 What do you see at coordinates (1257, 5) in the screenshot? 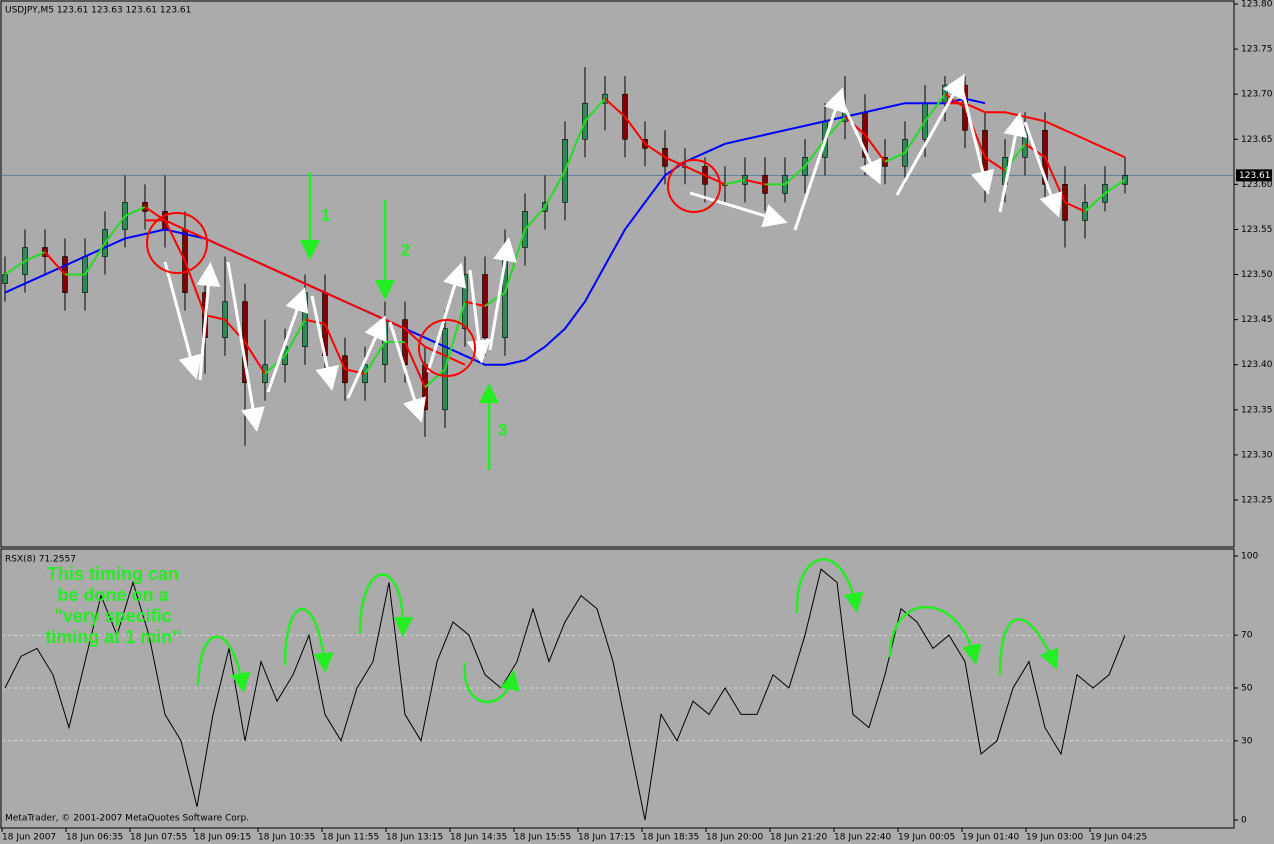
I see `y-tick-label: 123.80` at bounding box center [1257, 5].